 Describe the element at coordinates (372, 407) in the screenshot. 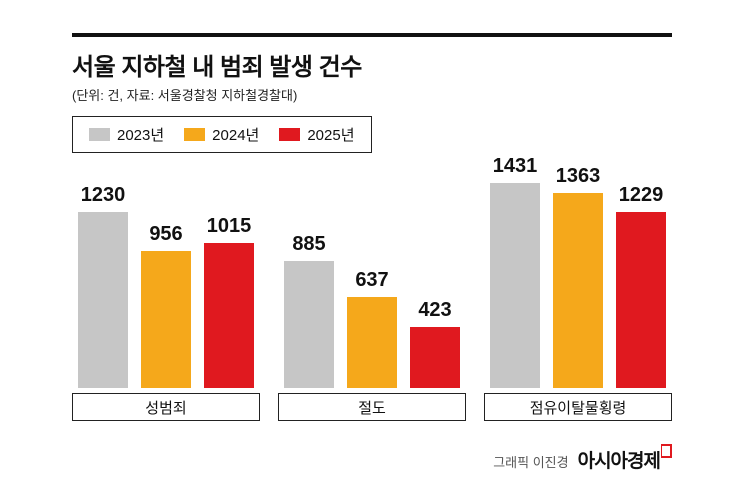

I see `category-label-절도: 절도` at that location.